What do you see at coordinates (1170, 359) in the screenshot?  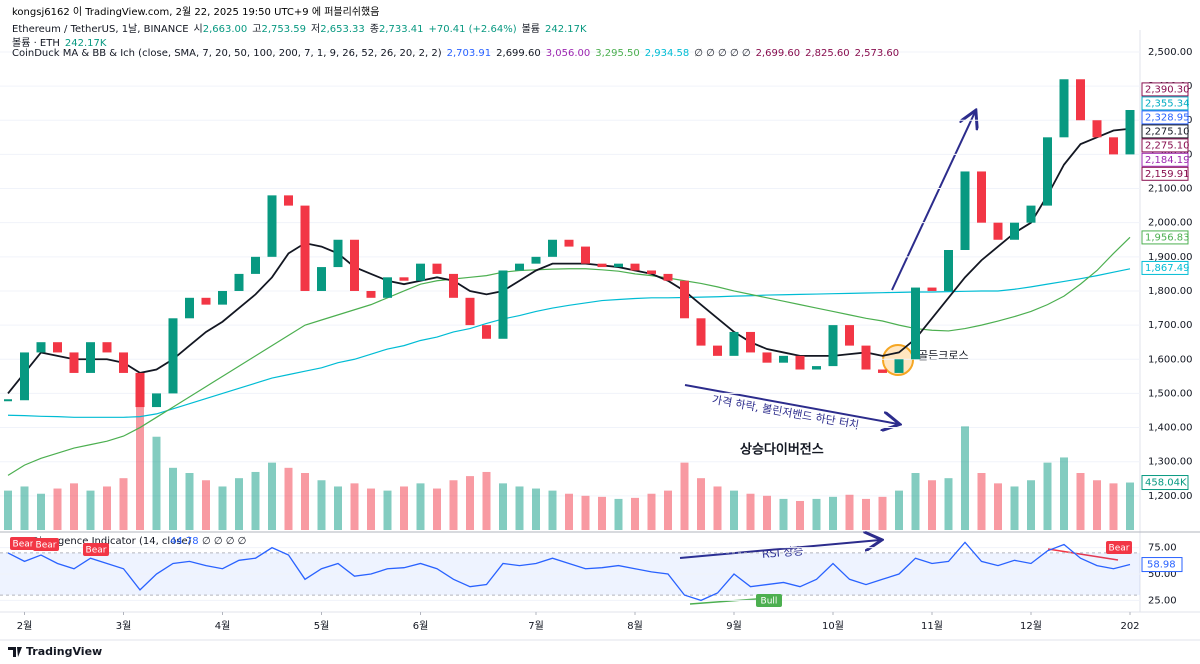 I see `y-tick-label: 1,600.00` at bounding box center [1170, 359].